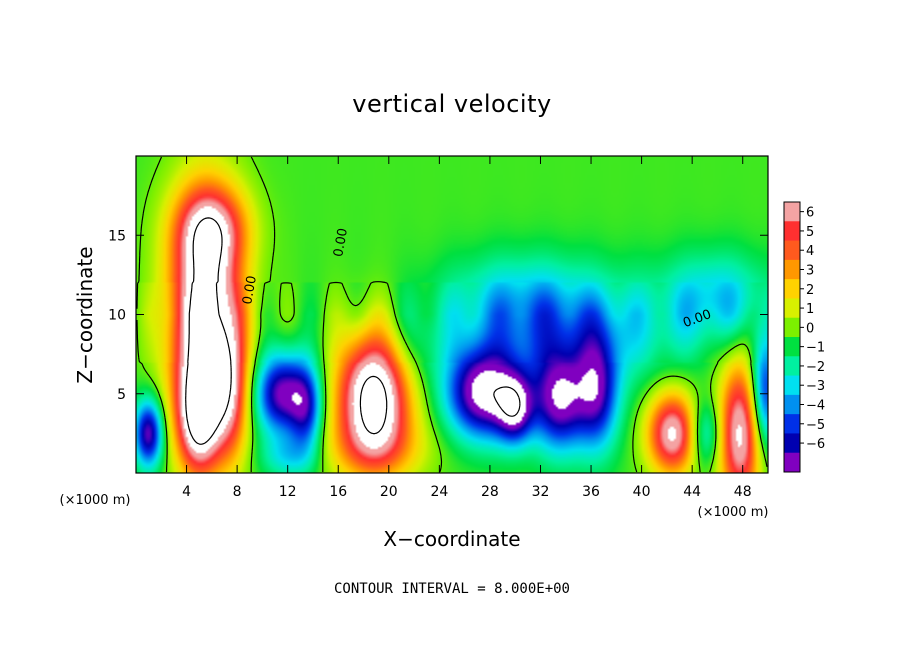 The height and width of the screenshot is (659, 904). I want to click on colorbar-label: −3, so click(815, 386).